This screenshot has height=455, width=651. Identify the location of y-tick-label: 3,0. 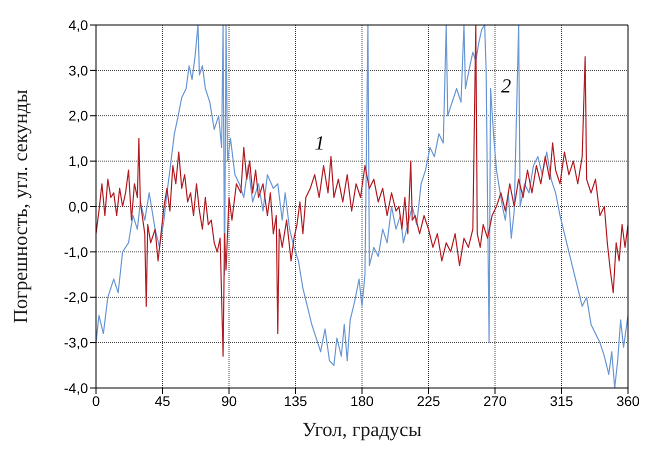
(78, 70).